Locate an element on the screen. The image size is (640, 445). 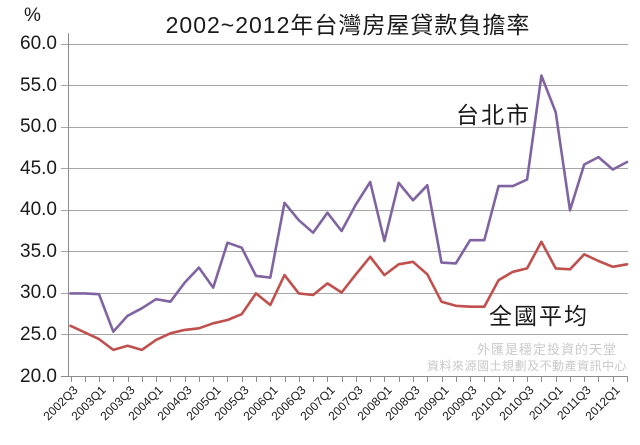
y-axis-tick-label: 60.0 is located at coordinates (38, 43).